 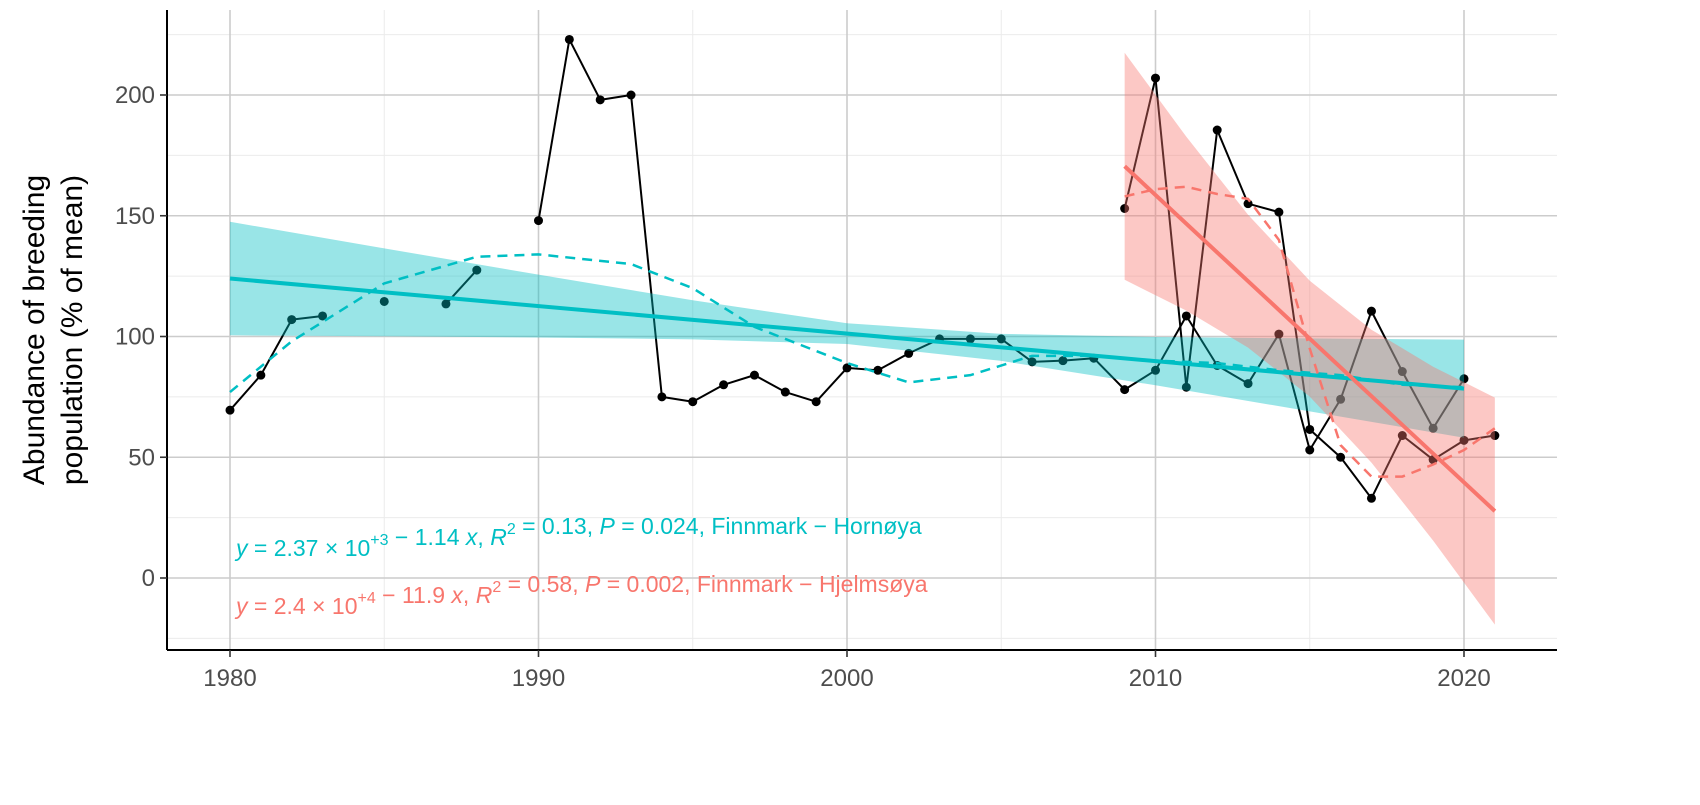 I want to click on equation-part: − 11.9, so click(x=414, y=595).